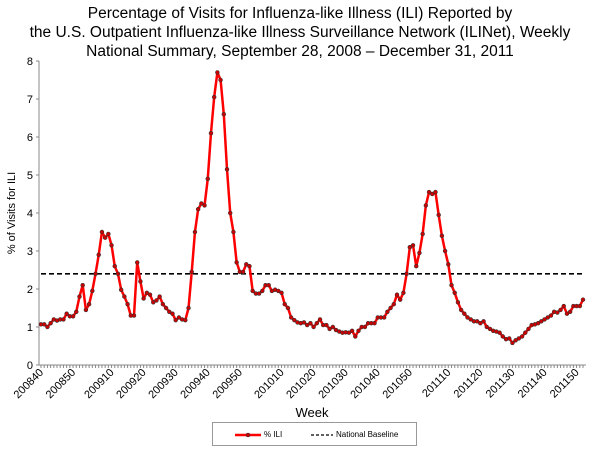 This screenshot has width=600, height=450. Describe the element at coordinates (312, 412) in the screenshot. I see `x-axis-label: Week` at that location.